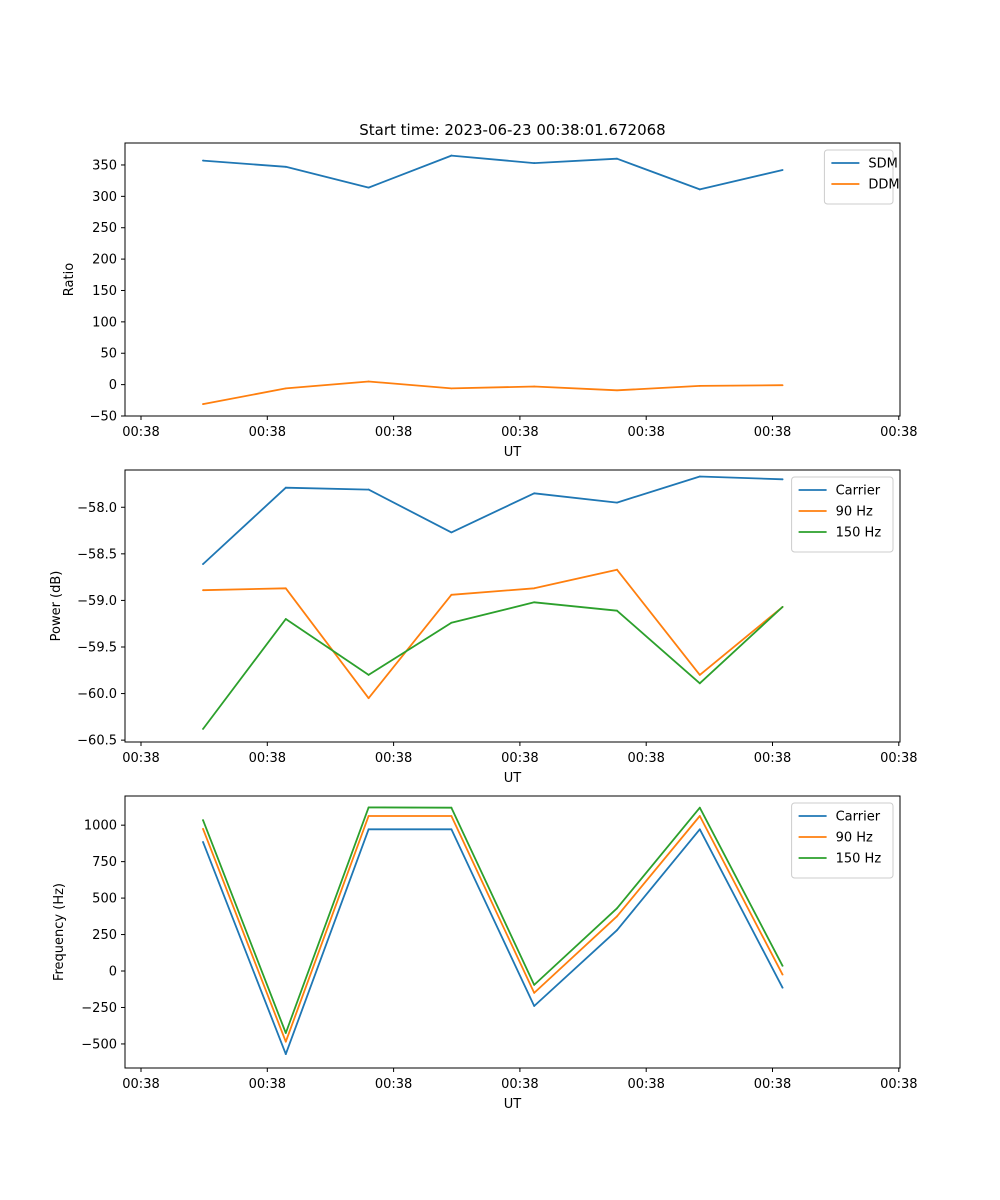 The image size is (1000, 1200). I want to click on y-tick-label: 200, so click(104, 260).